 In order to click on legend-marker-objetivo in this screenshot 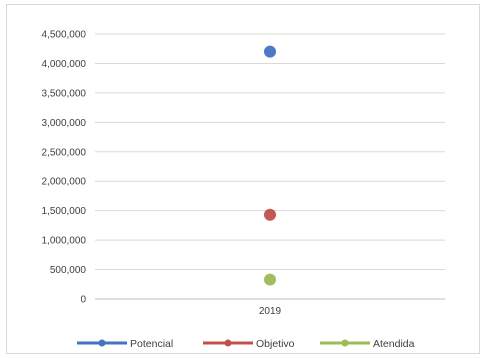, I will do `click(228, 343)`.